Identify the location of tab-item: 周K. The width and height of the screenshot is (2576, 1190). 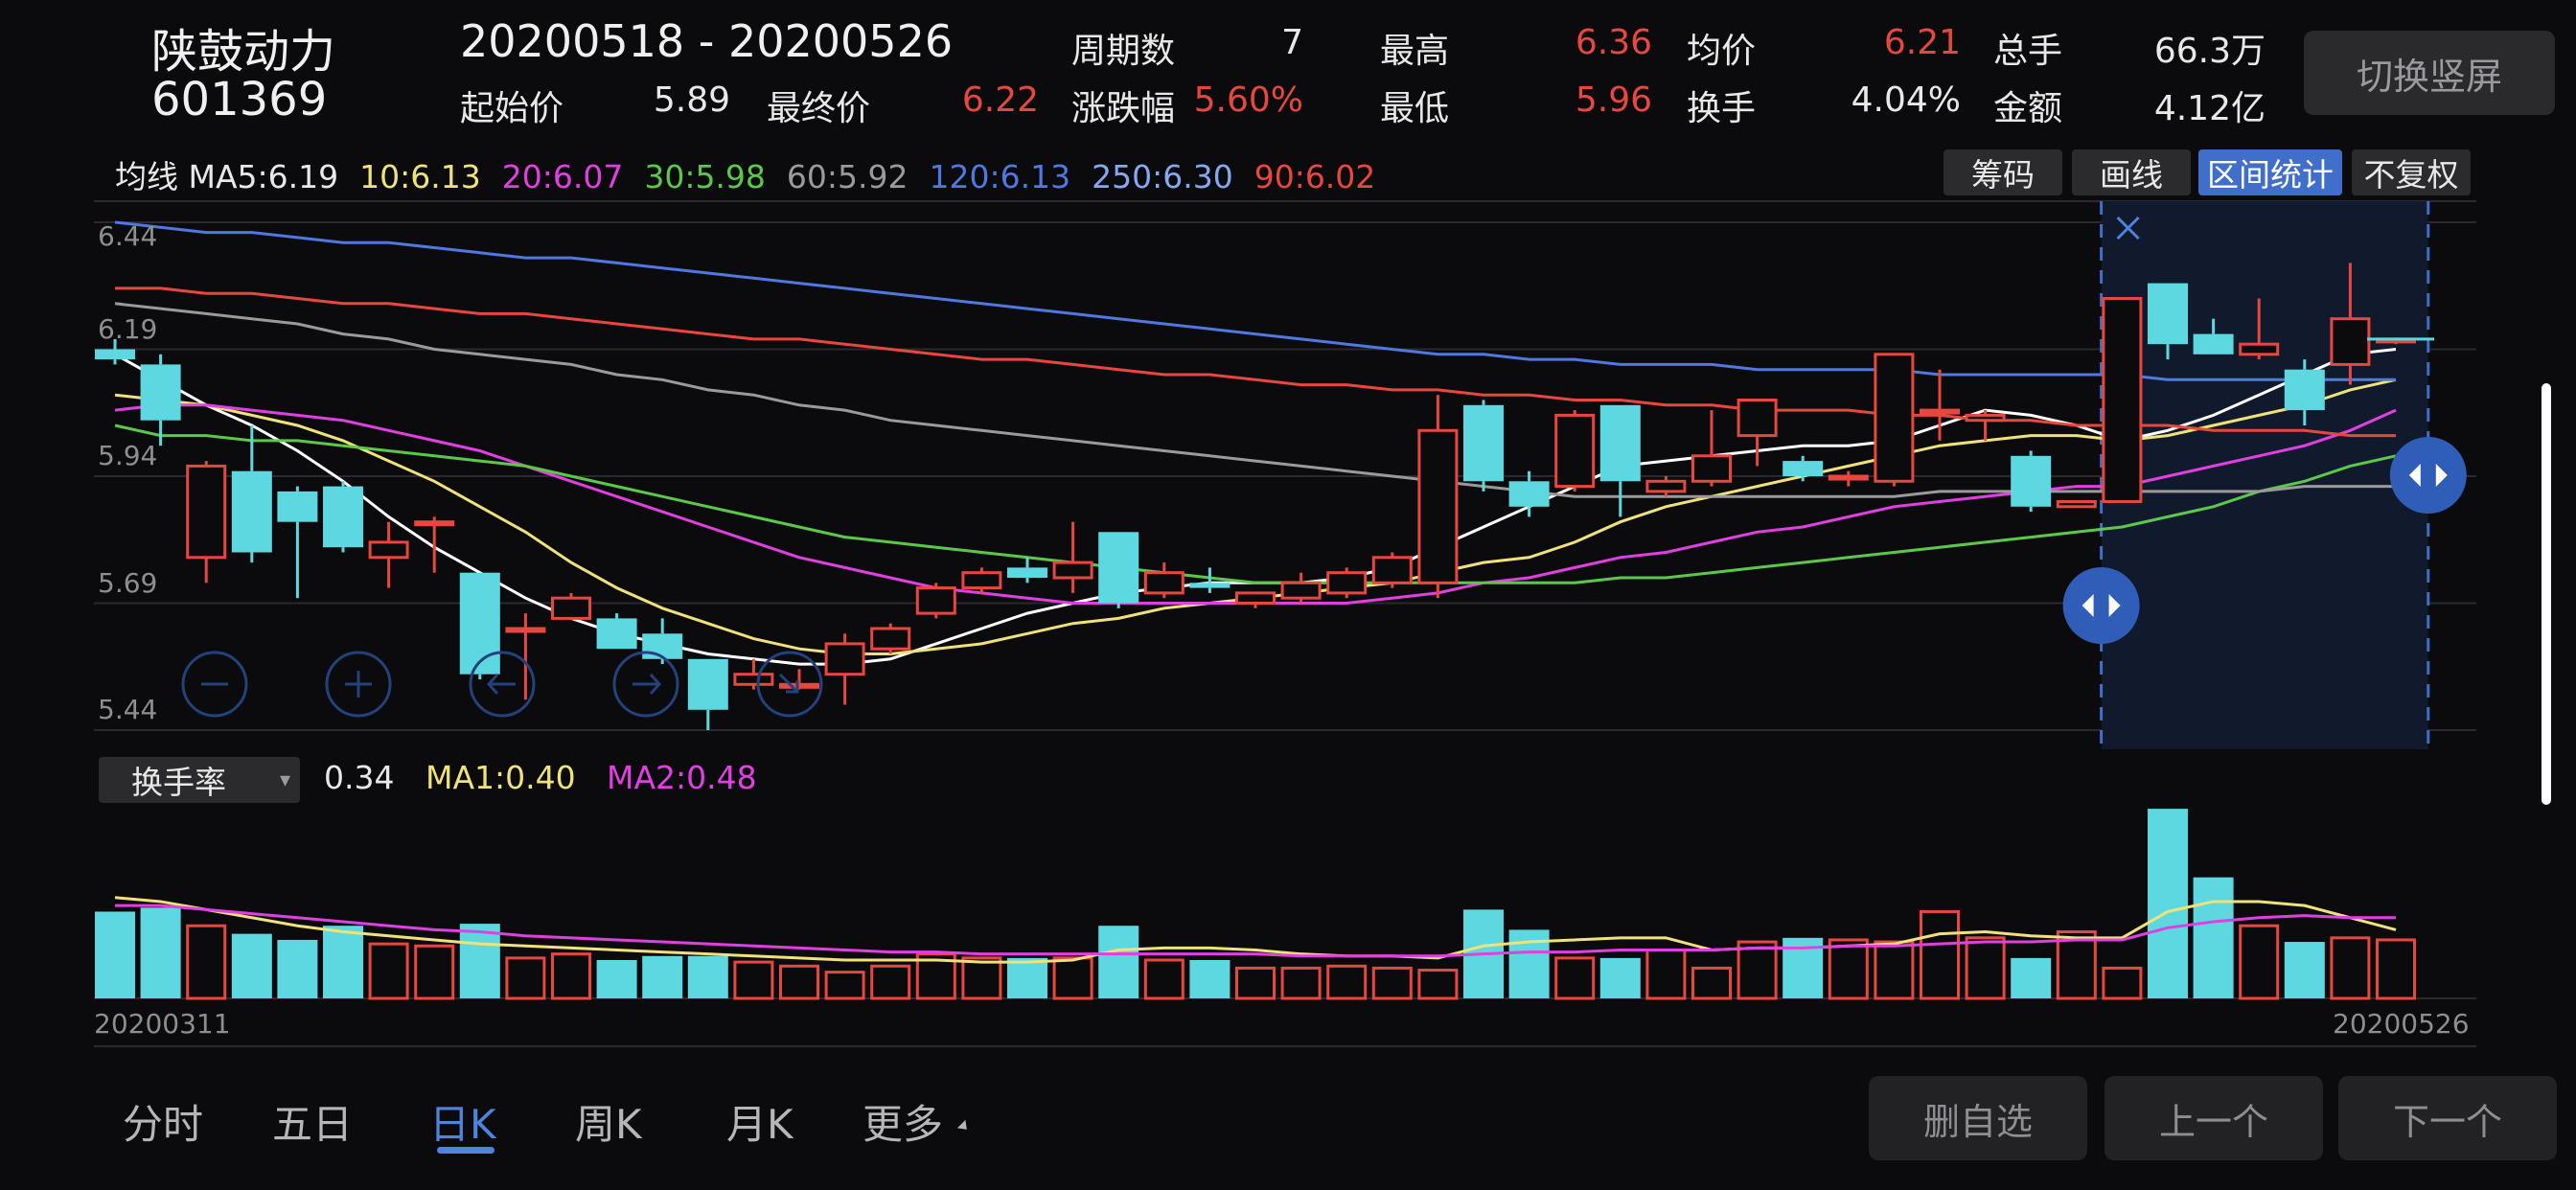
(608, 1125).